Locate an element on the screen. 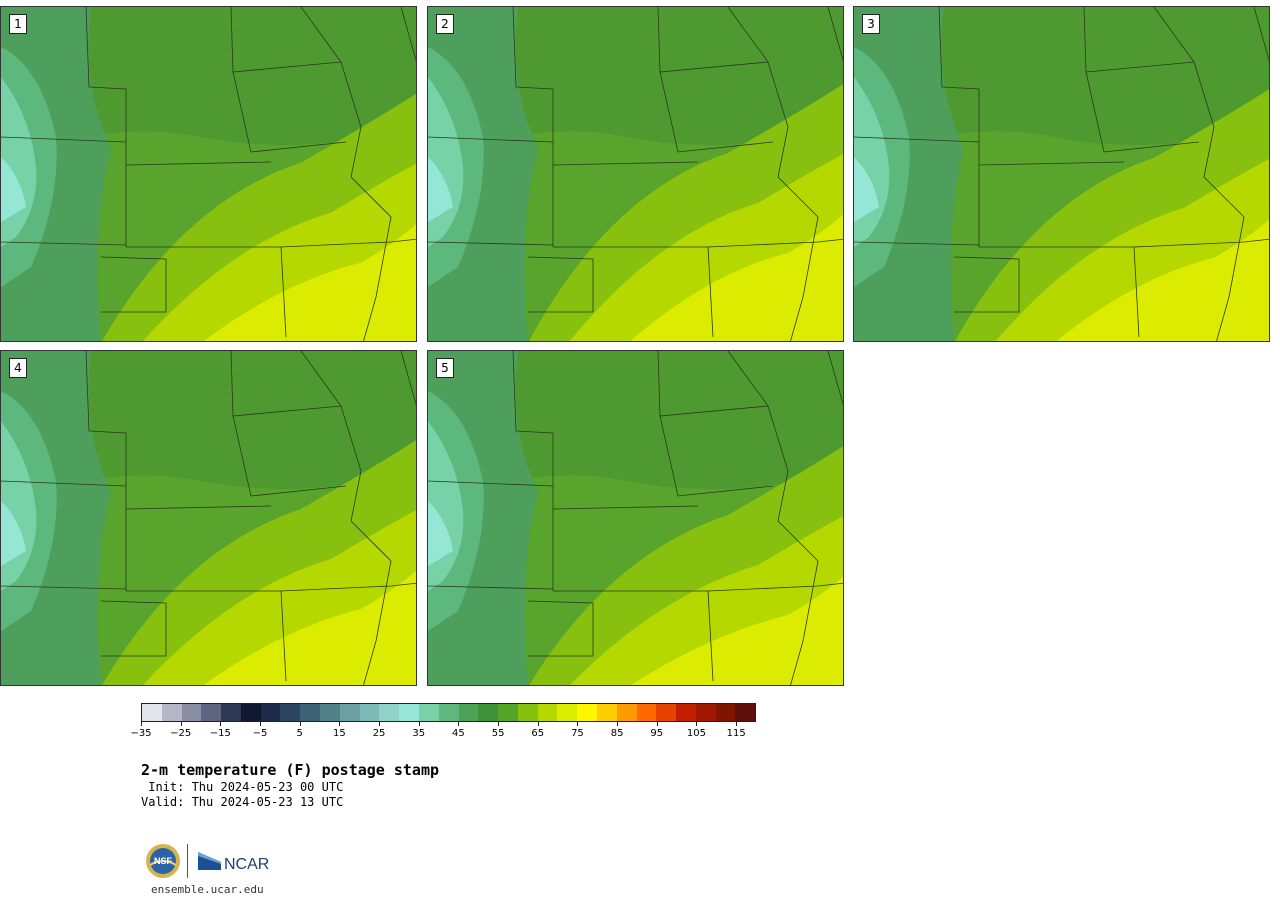 This screenshot has height=901, width=1280. member-label: 3 is located at coordinates (871, 24).